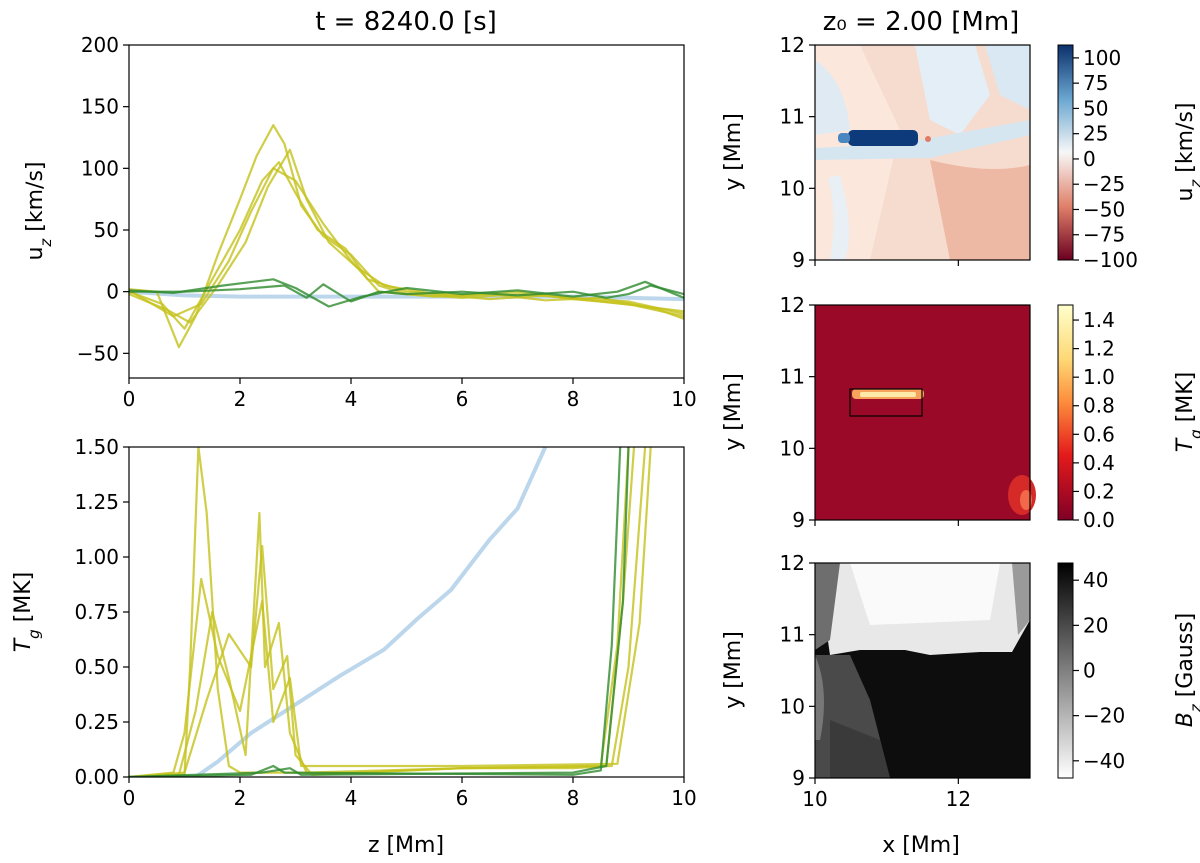 Image resolution: width=1200 pixels, height=863 pixels. What do you see at coordinates (792, 448) in the screenshot?
I see `tg-map-ytick-label: 10` at bounding box center [792, 448].